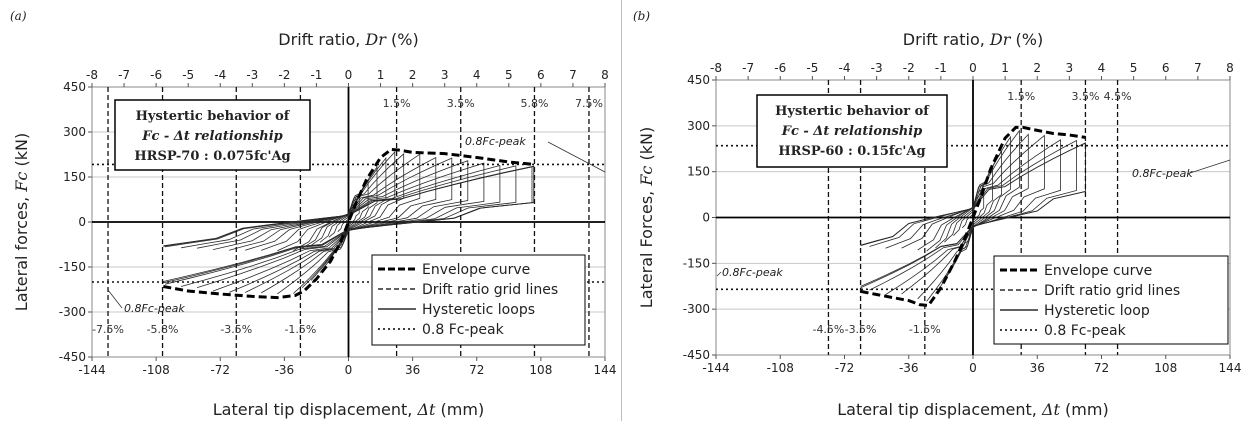  I want to click on title-box-line: Fc - Δt relationship, so click(852, 131).